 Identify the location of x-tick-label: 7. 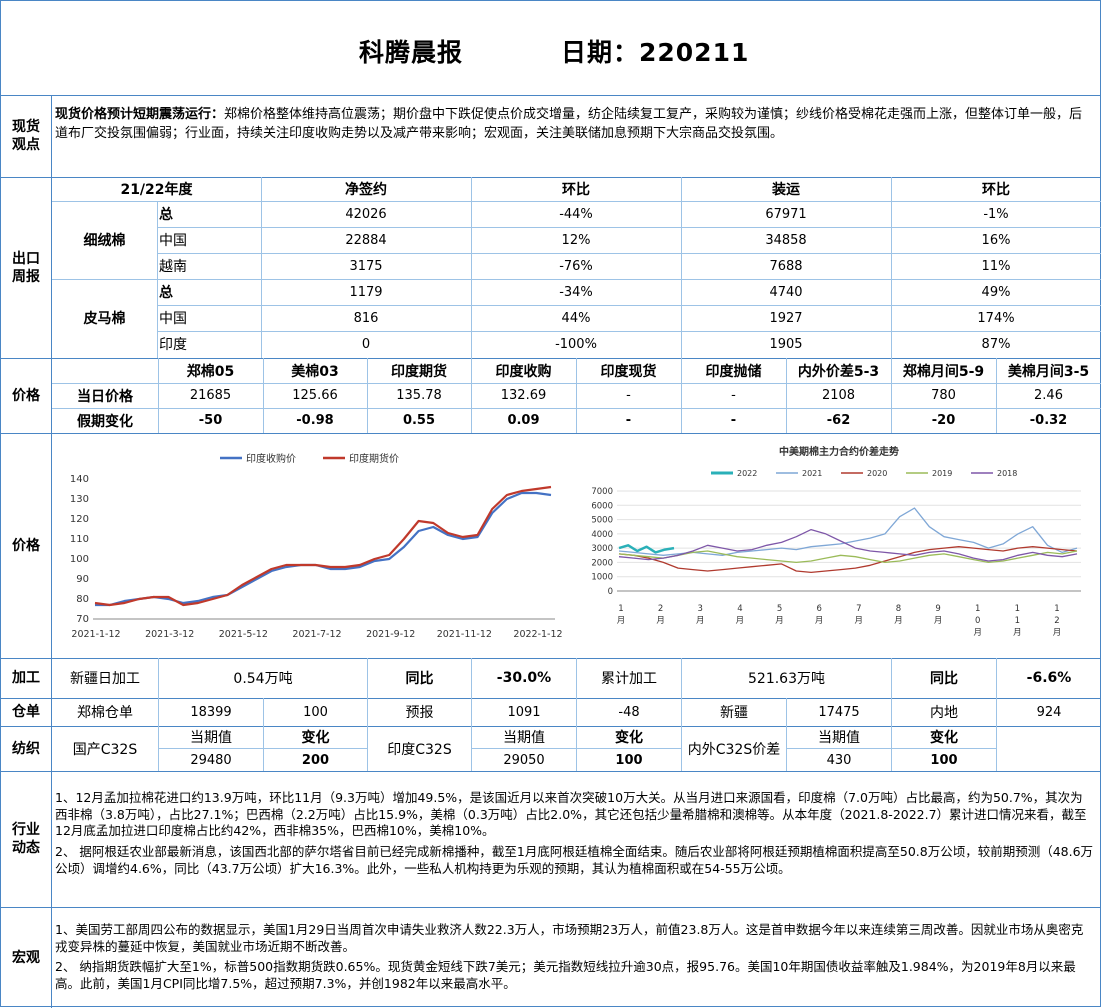
(858, 609).